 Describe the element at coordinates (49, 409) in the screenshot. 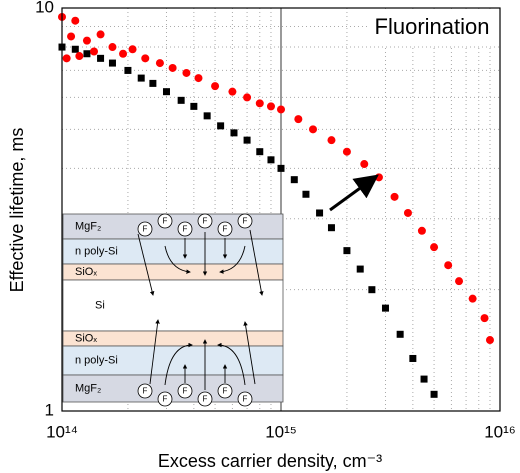

I see `y-tick-label: 1` at that location.